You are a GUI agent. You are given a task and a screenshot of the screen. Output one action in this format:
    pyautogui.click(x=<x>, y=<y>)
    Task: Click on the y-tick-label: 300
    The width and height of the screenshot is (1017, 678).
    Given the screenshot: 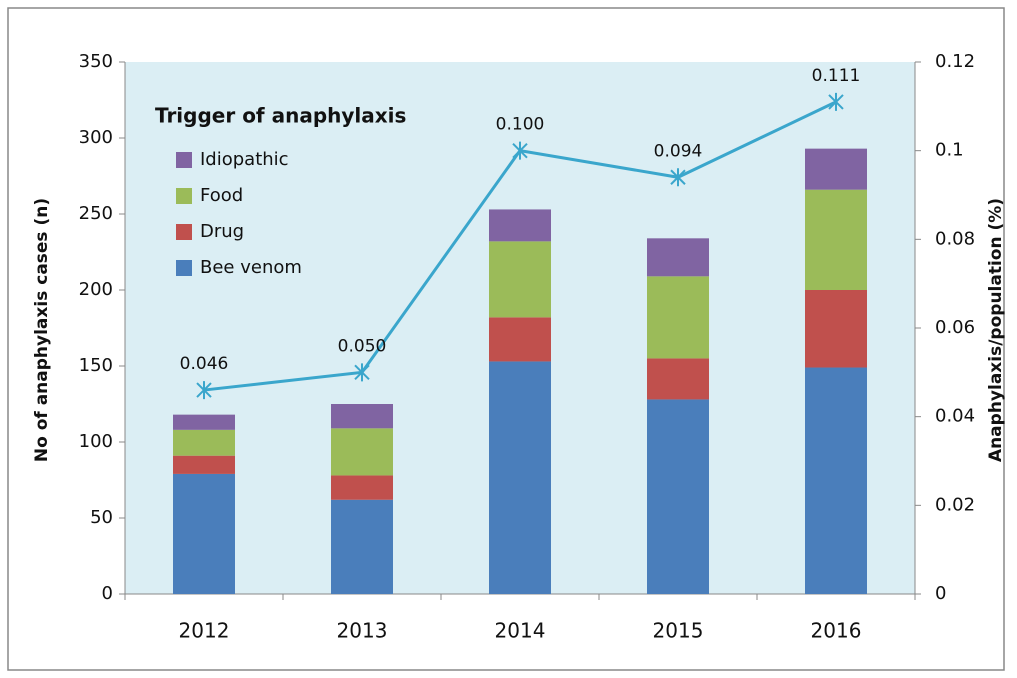 What is the action you would take?
    pyautogui.click(x=96, y=137)
    